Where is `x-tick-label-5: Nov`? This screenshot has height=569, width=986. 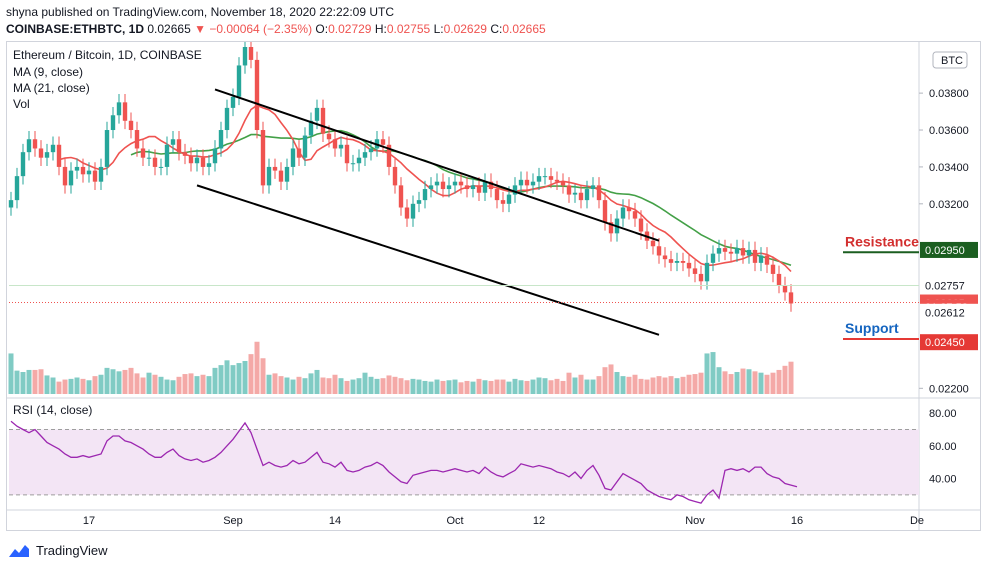
x-tick-label-5: Nov is located at coordinates (695, 521).